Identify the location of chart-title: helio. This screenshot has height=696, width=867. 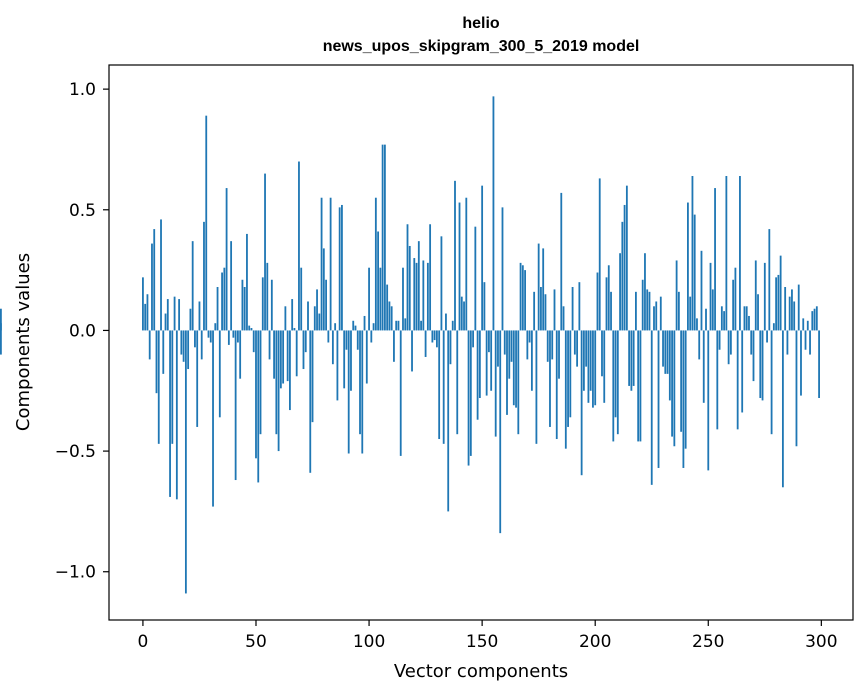
(481, 23).